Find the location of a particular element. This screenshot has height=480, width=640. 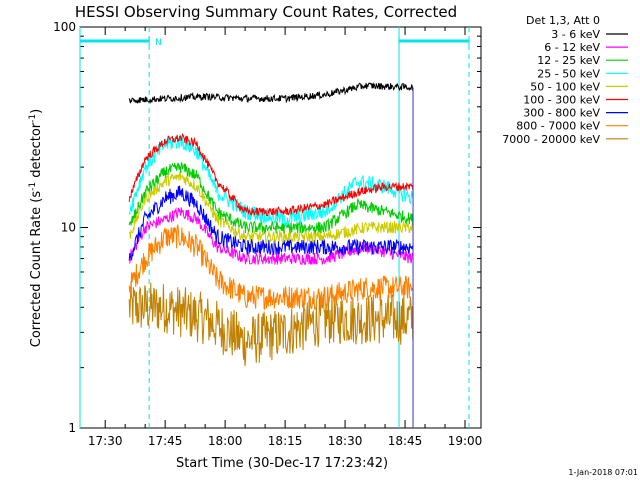

legend-entry-label: 6 - 12 keV is located at coordinates (572, 47).